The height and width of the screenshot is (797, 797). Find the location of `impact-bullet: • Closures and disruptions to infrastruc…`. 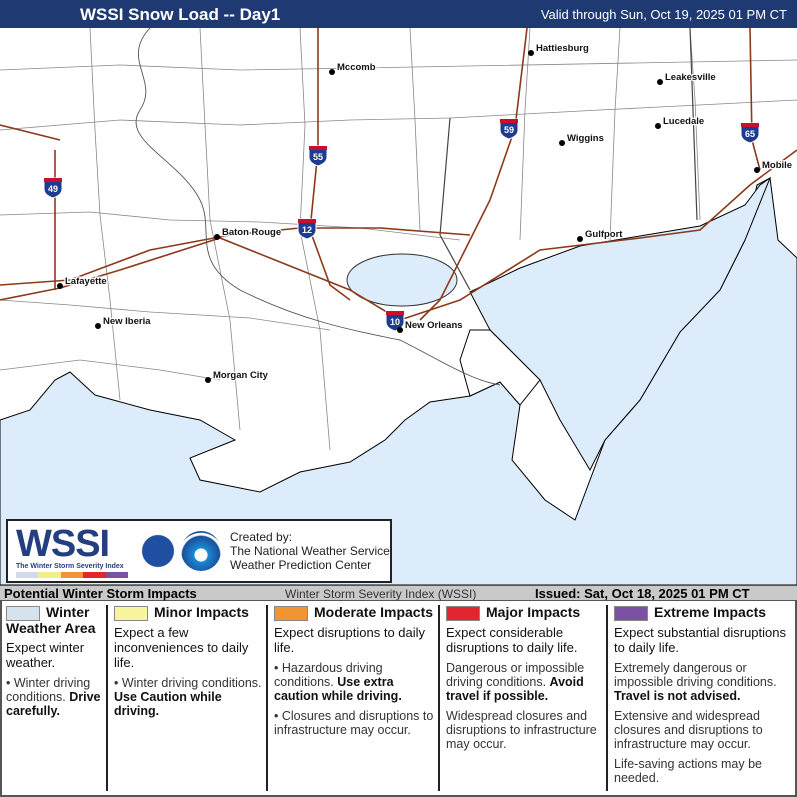

impact-bullet: • Closures and disruptions to infrastruc… is located at coordinates (356, 723).